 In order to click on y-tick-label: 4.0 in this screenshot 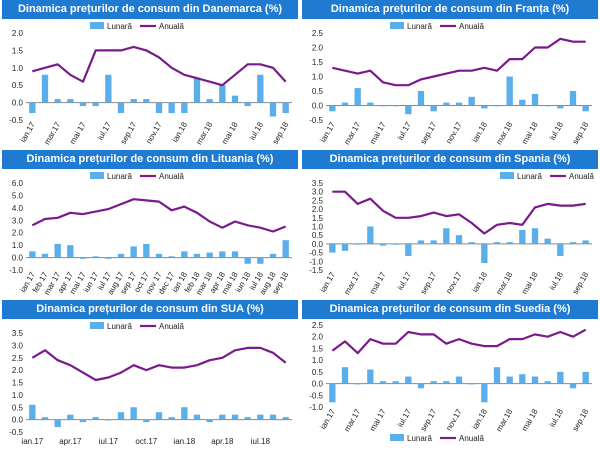, I will do `click(18, 208)`.